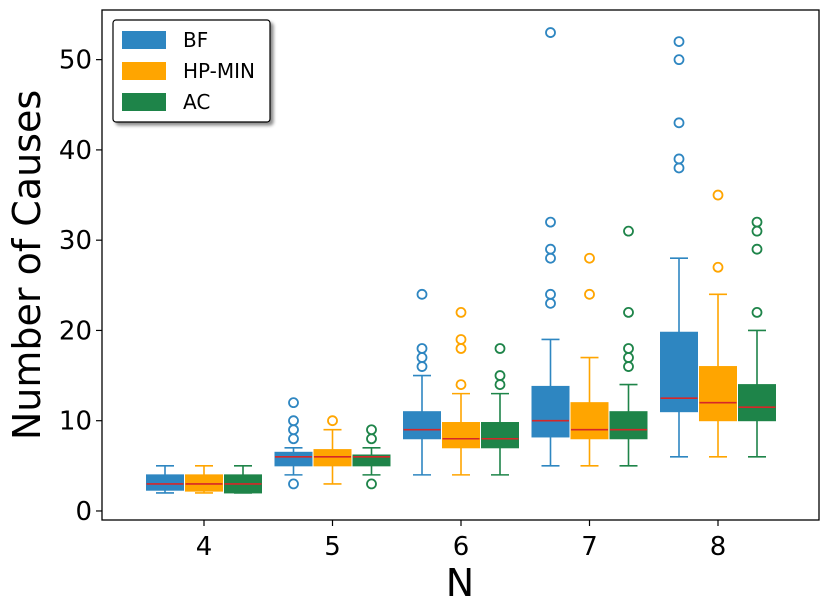 The width and height of the screenshot is (830, 613). Describe the element at coordinates (144, 102) in the screenshot. I see `legend-swatch-ac` at that location.